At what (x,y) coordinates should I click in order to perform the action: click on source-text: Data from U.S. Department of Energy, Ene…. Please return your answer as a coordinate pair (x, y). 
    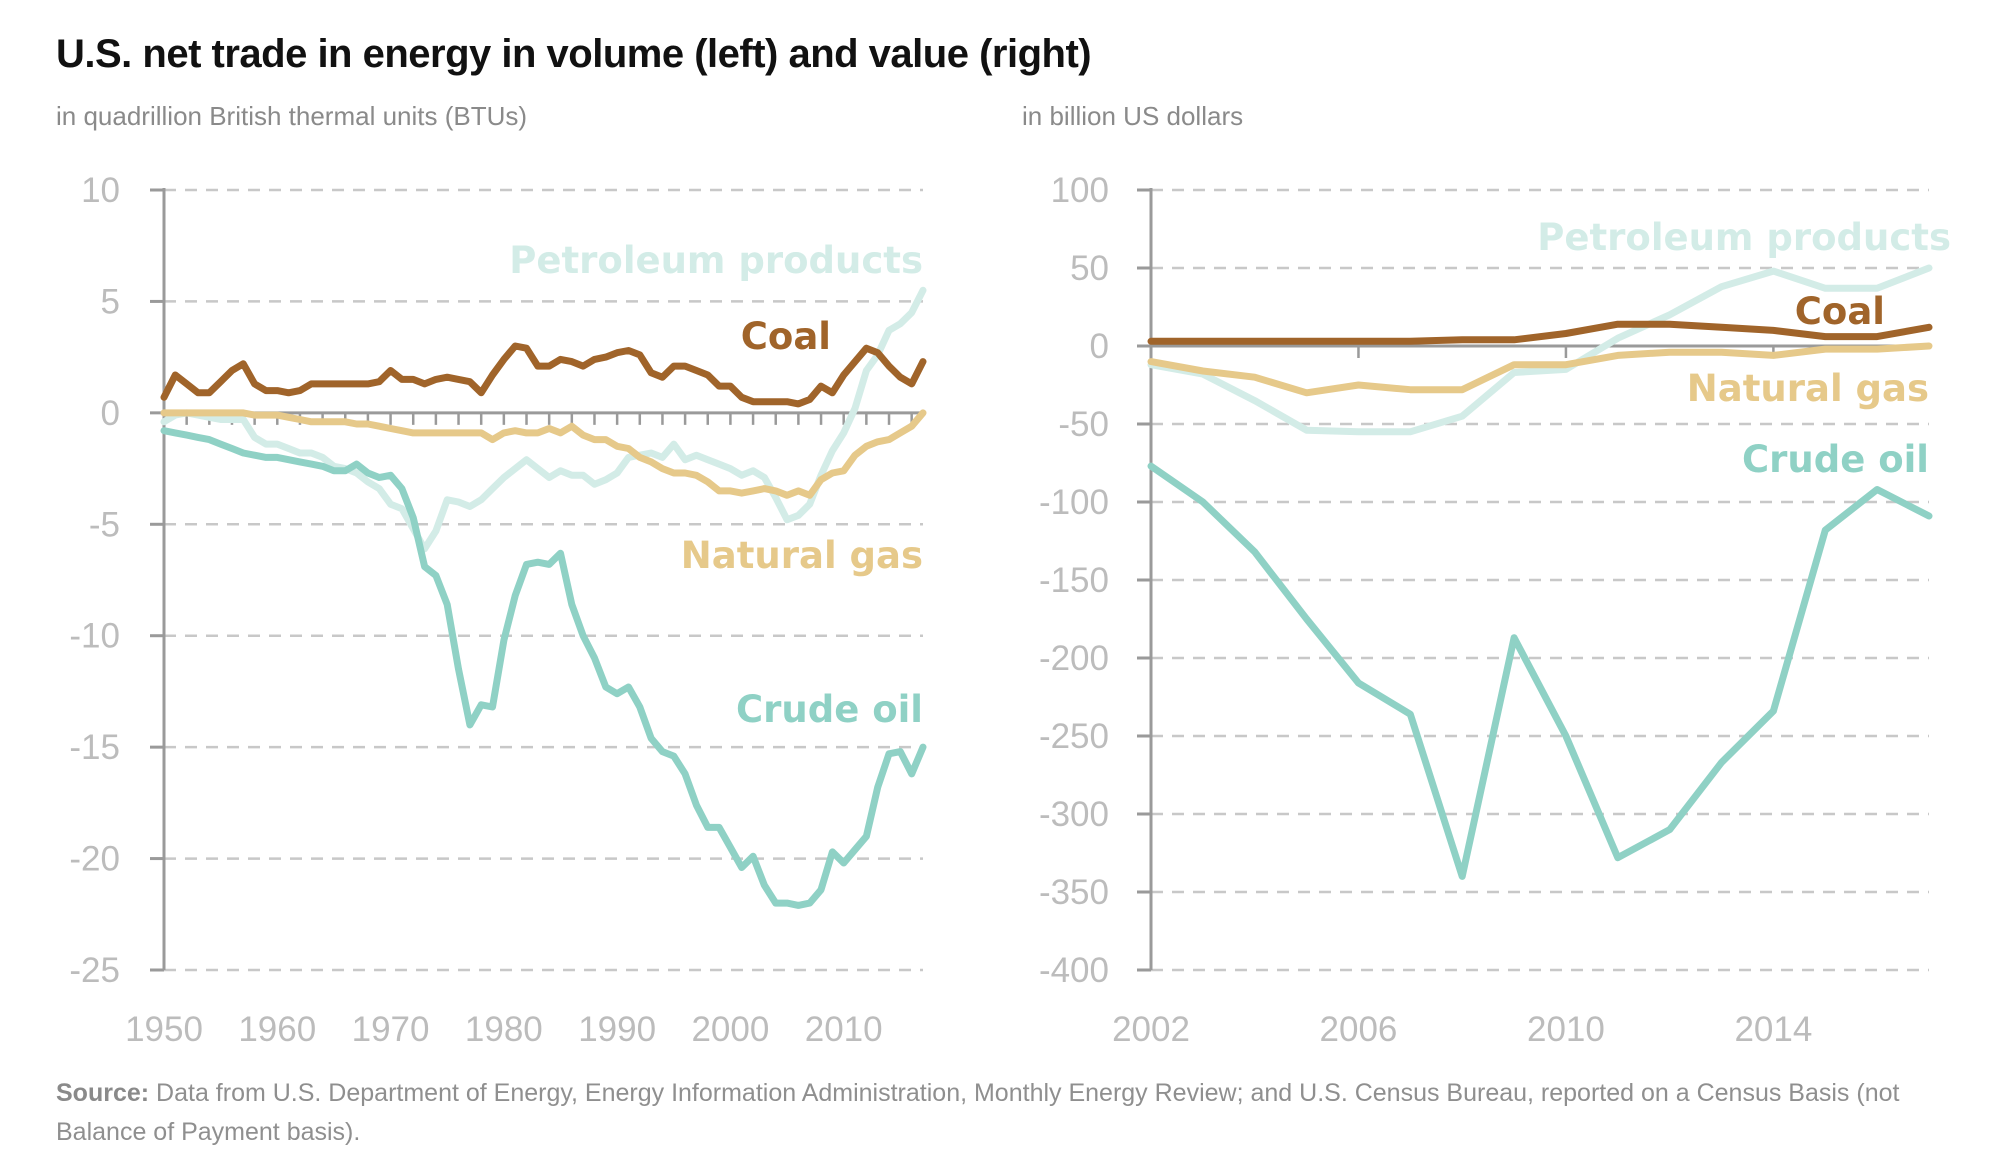
    Looking at the image, I should click on (978, 1112).